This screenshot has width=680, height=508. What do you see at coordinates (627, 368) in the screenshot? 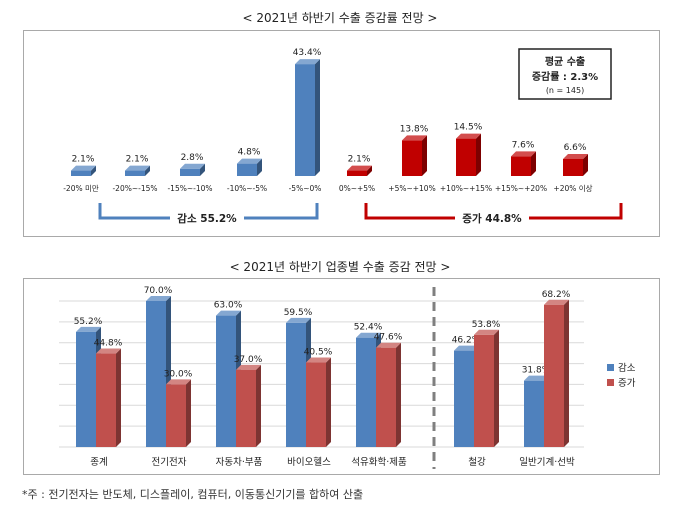
I see `legend-label-0: 감소` at bounding box center [627, 368].